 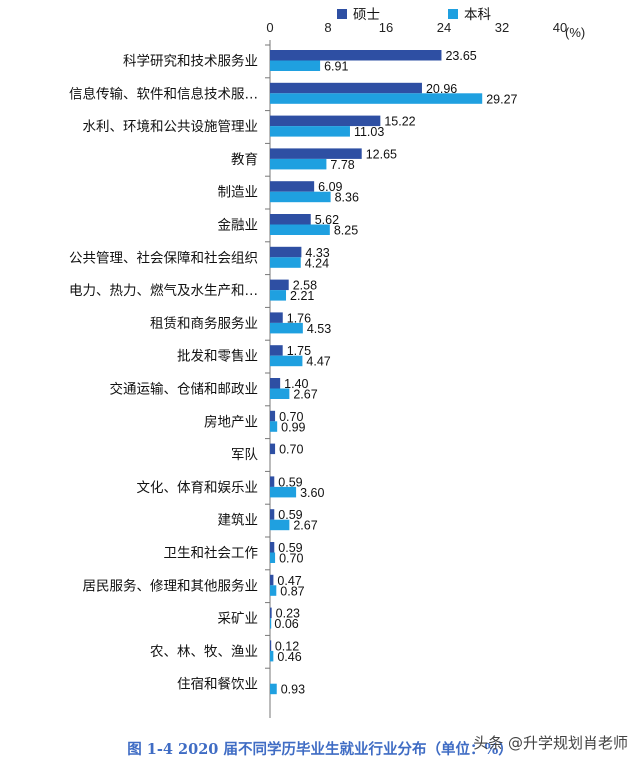 What do you see at coordinates (288, 614) in the screenshot?
I see `value-label-master: 0.23` at bounding box center [288, 614].